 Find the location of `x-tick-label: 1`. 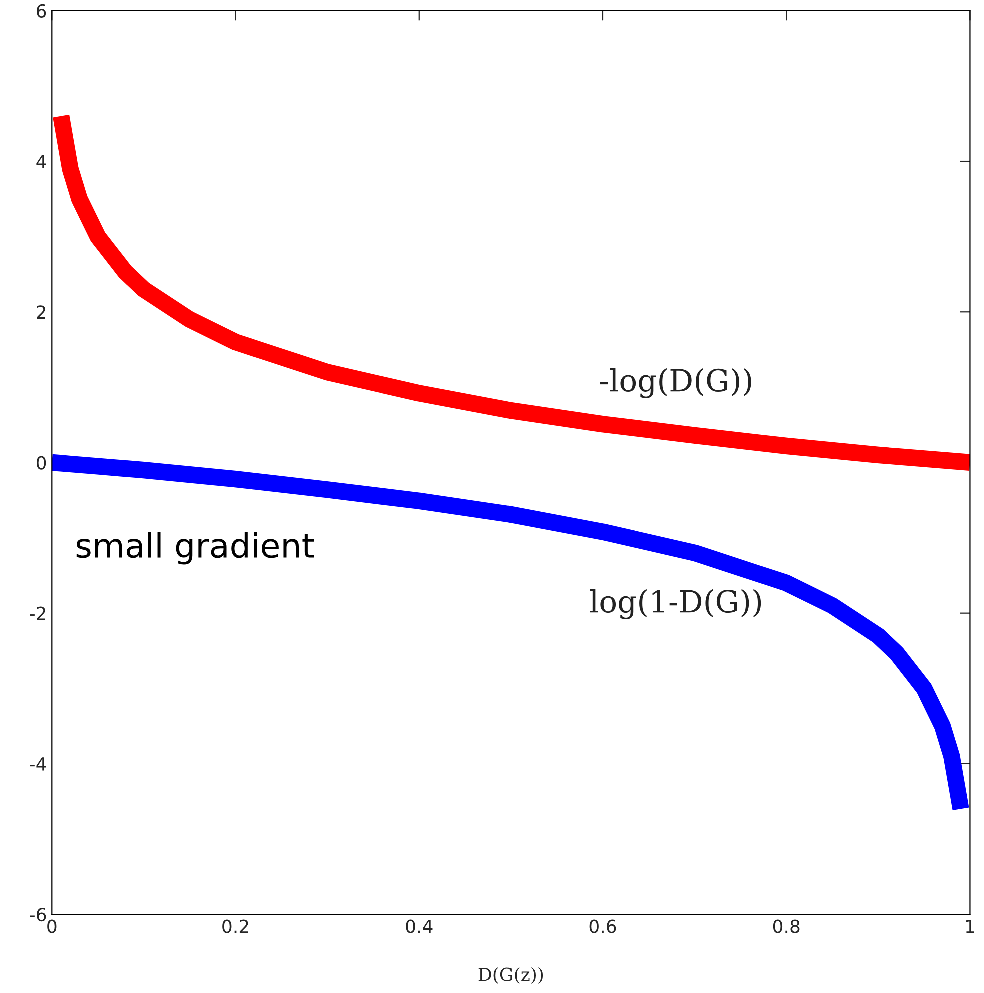

x-tick-label: 1 is located at coordinates (970, 927).